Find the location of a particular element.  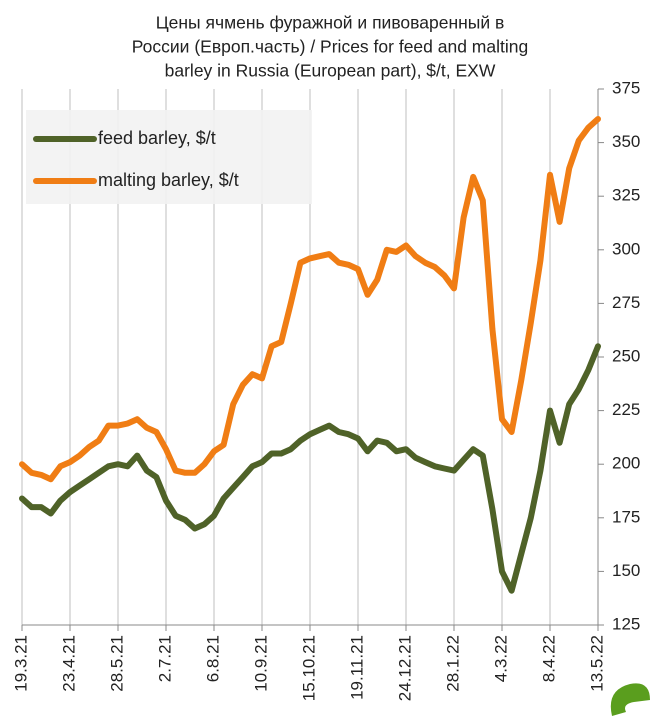

x-tick-label: 19.3.21 is located at coordinates (20, 663).